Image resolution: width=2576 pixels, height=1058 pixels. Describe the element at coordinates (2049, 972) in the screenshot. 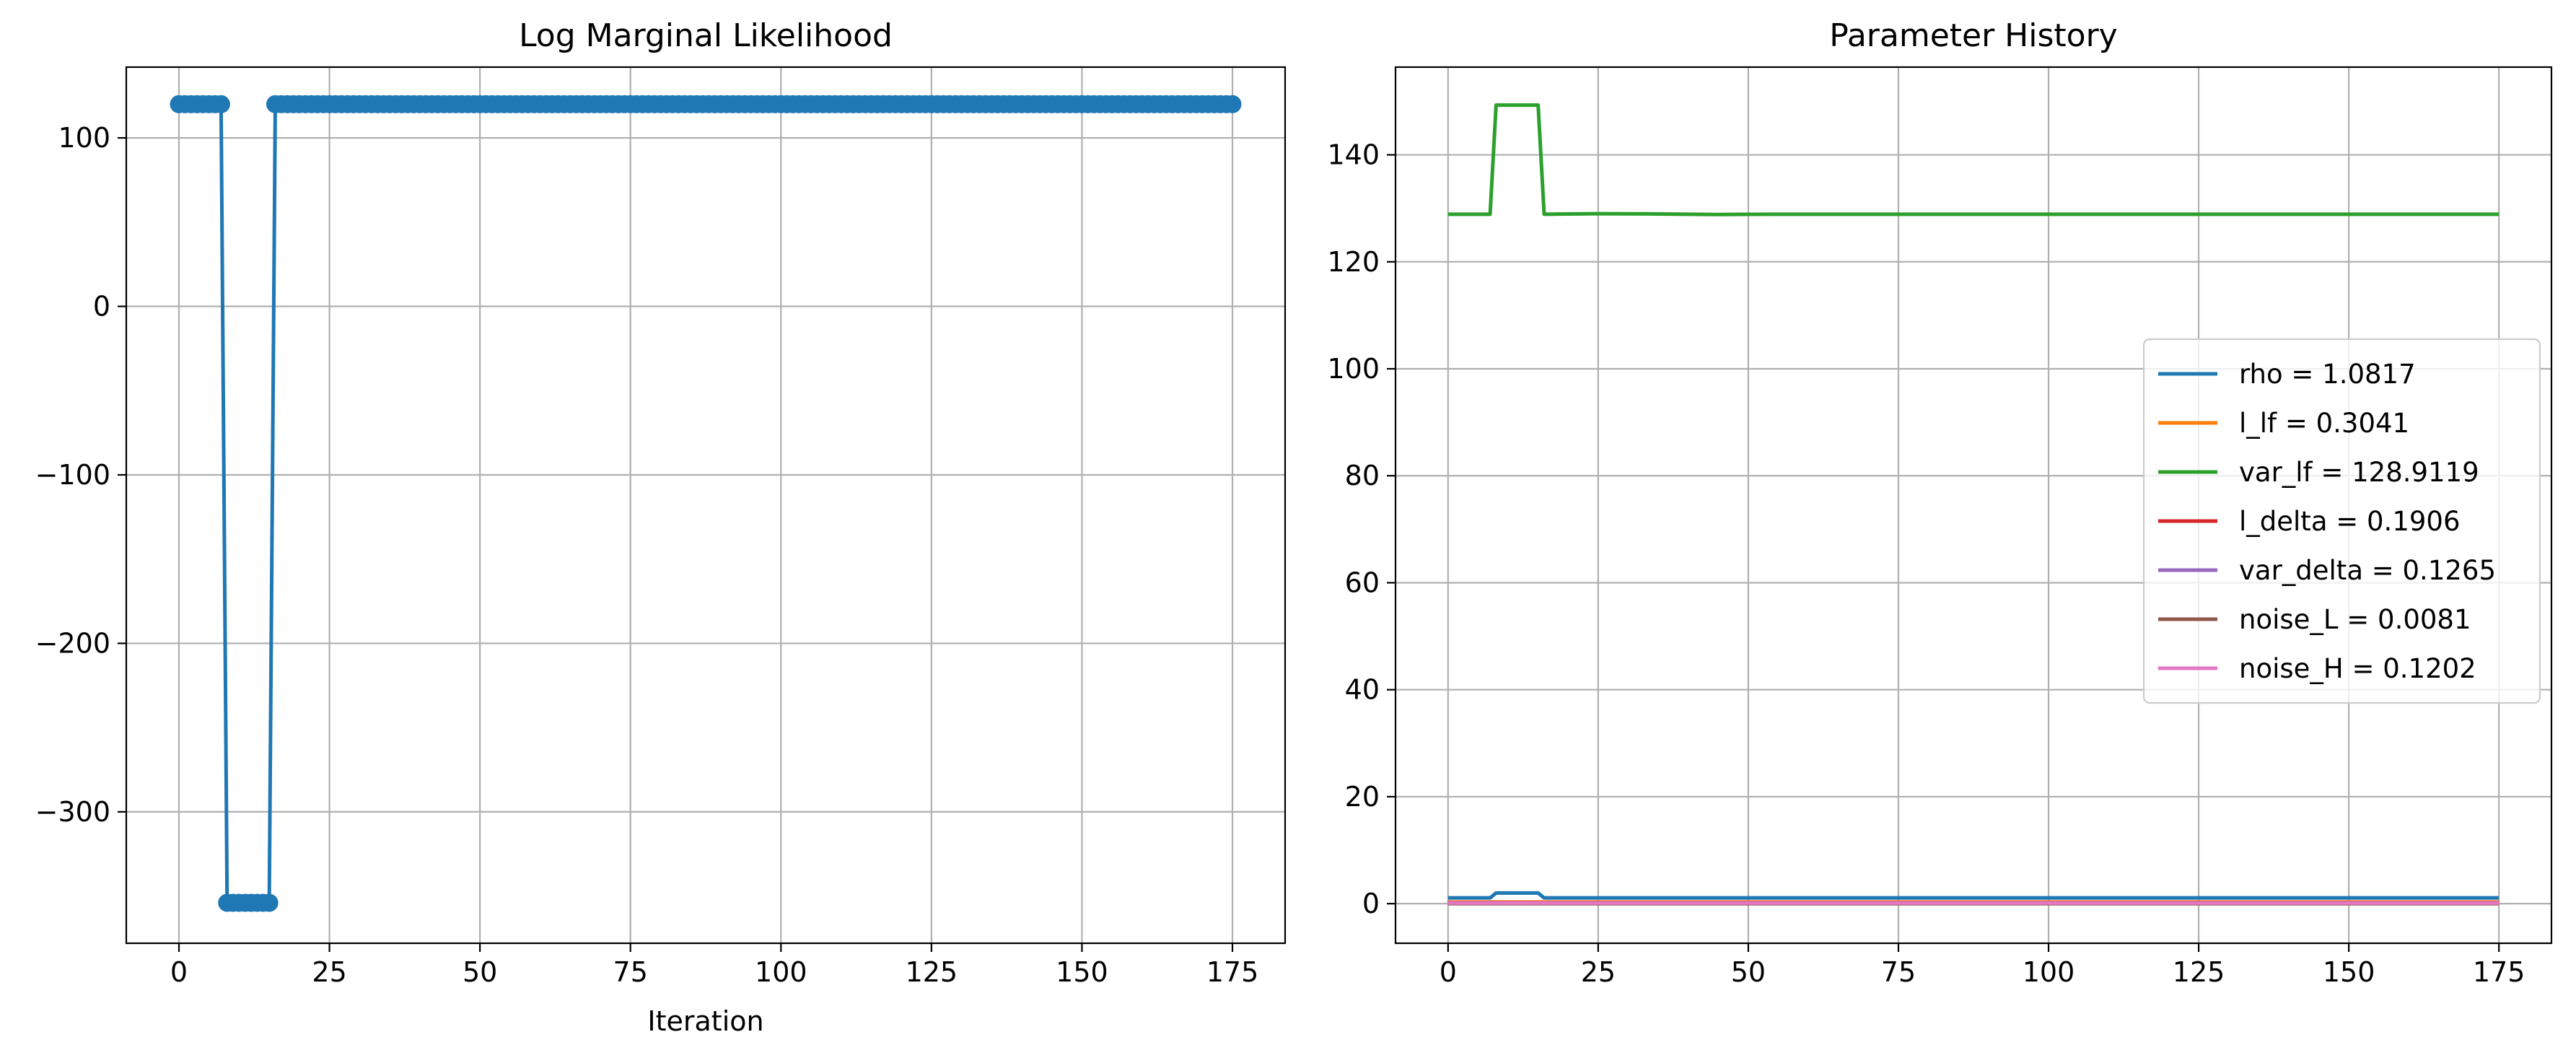

I see `parameter-history-x-tick-label: 100` at that location.